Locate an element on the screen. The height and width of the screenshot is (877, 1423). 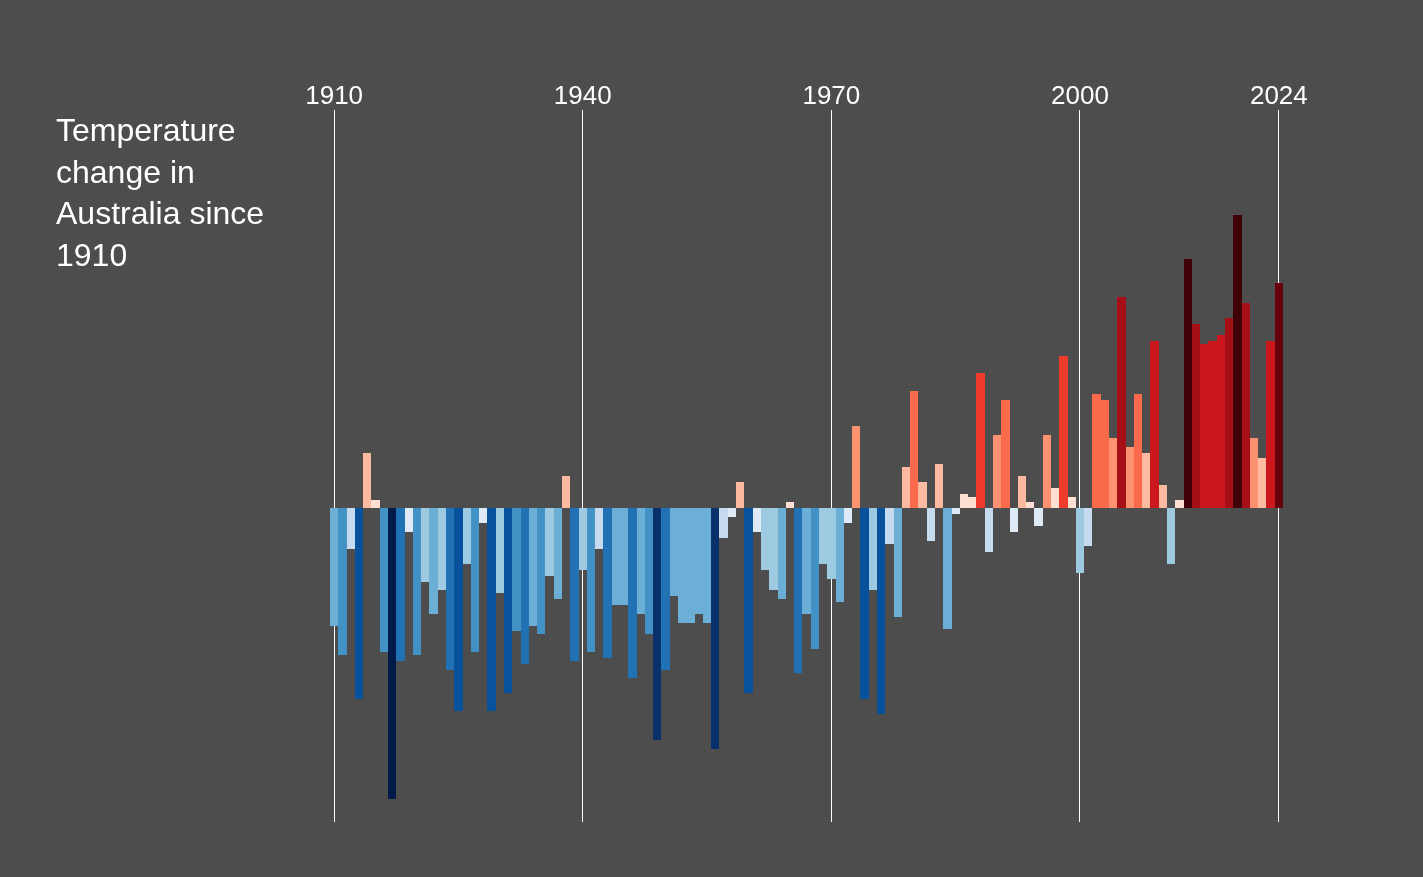
x-tick-label: 2000 is located at coordinates (1080, 94).